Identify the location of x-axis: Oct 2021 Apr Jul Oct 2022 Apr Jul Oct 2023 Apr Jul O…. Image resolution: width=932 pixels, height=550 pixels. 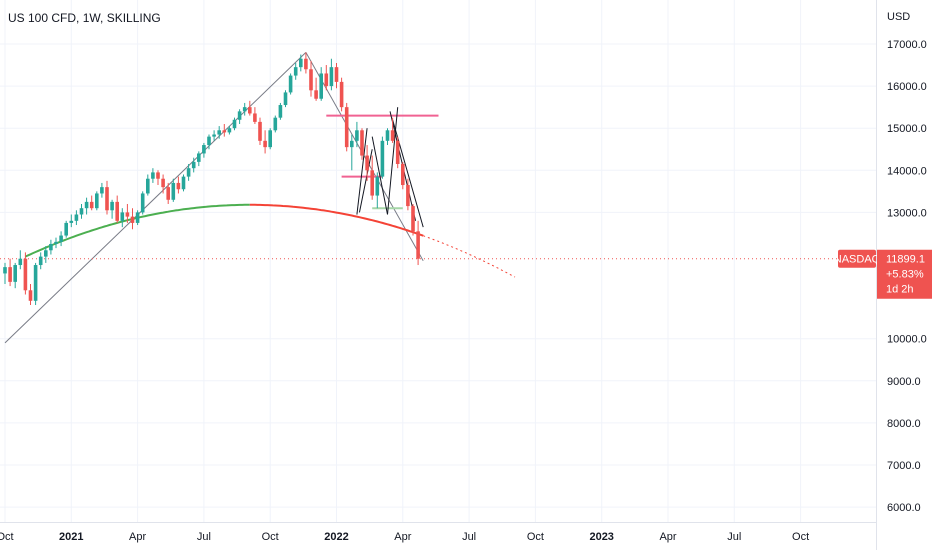
(404, 537).